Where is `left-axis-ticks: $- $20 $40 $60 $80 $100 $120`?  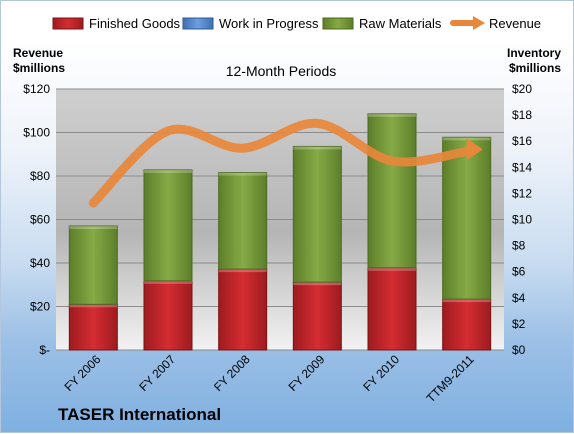
left-axis-ticks: $- $20 $40 $60 $80 $100 $120 is located at coordinates (36, 219).